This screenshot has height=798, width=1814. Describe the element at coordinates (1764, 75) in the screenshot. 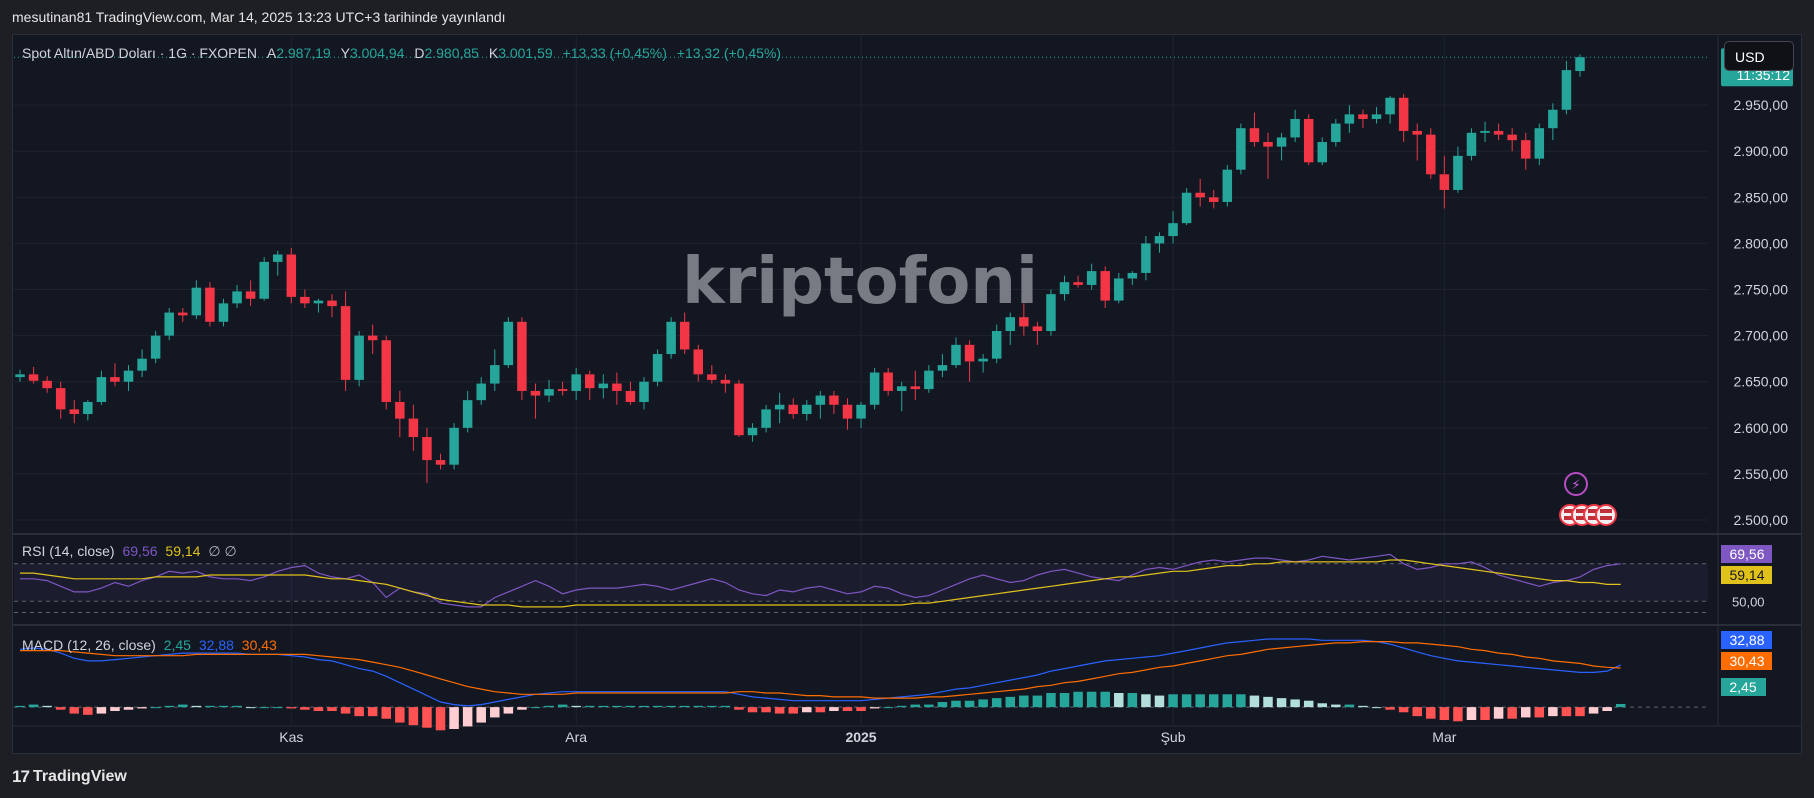

I see `price-badge-countdown: 11:35:12` at that location.